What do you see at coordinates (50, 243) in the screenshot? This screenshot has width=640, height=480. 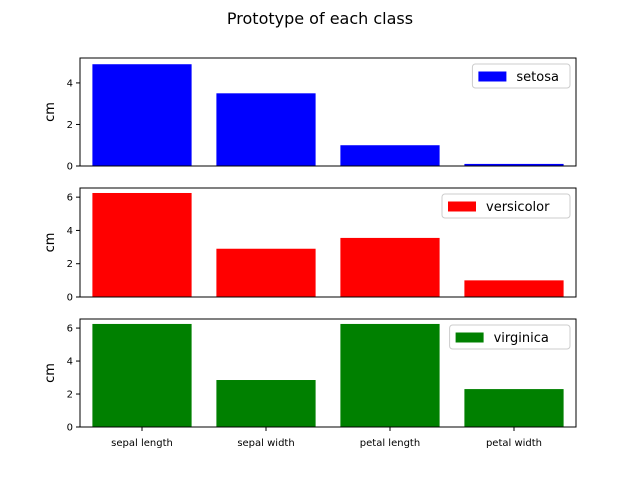 I see `ylabel-versicolor: cm` at bounding box center [50, 243].